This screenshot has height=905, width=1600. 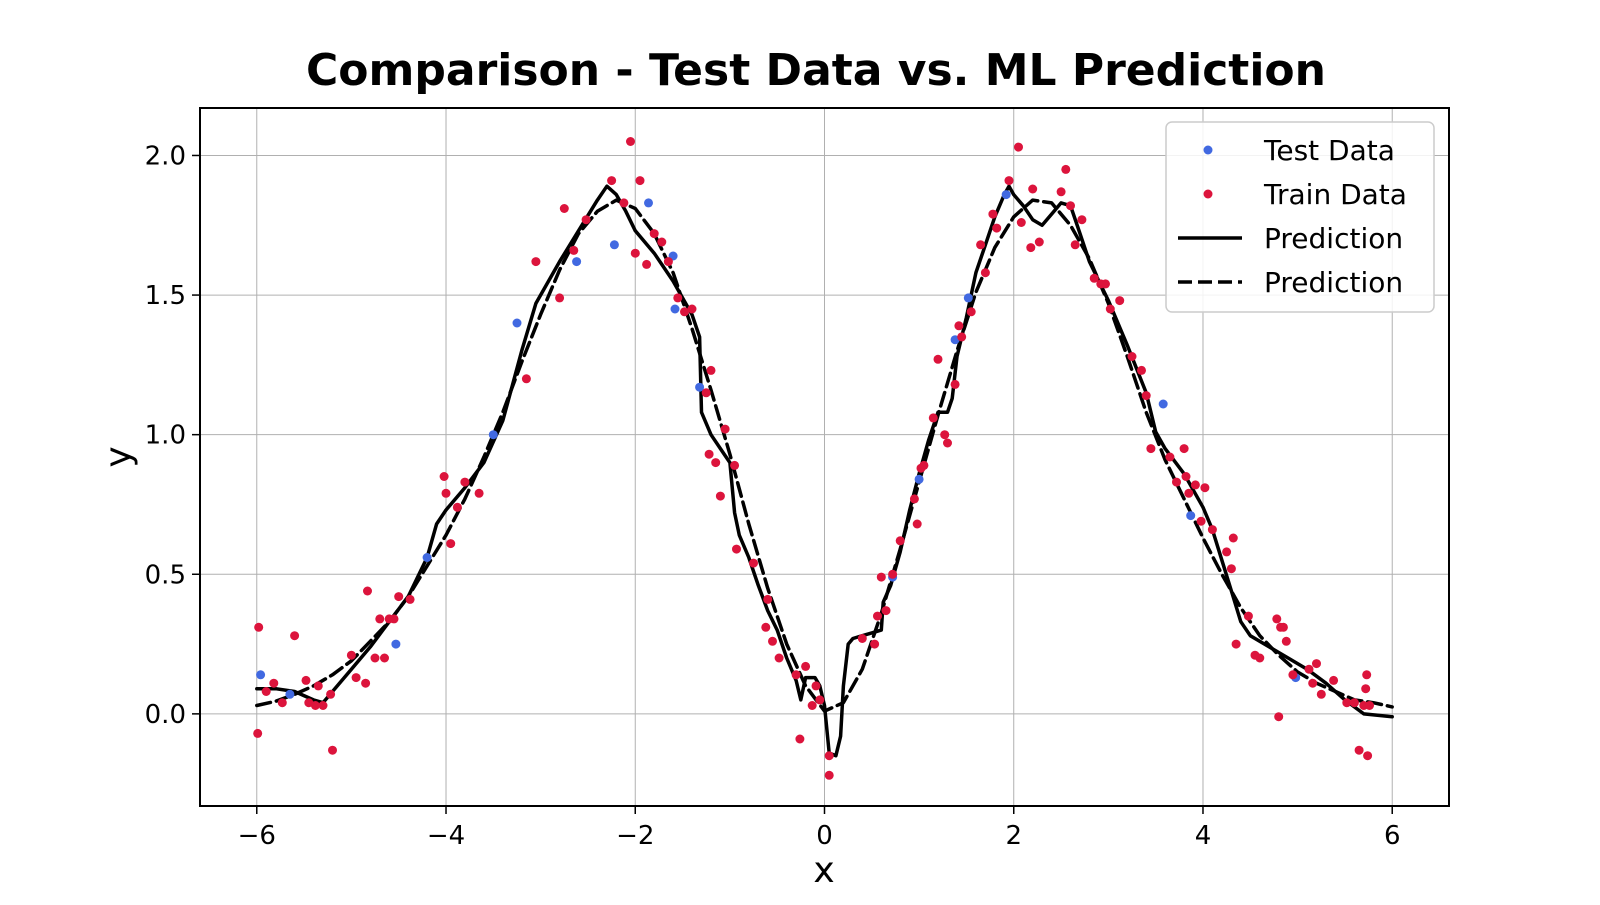 I want to click on x-tick-label: 0, so click(x=824, y=836).